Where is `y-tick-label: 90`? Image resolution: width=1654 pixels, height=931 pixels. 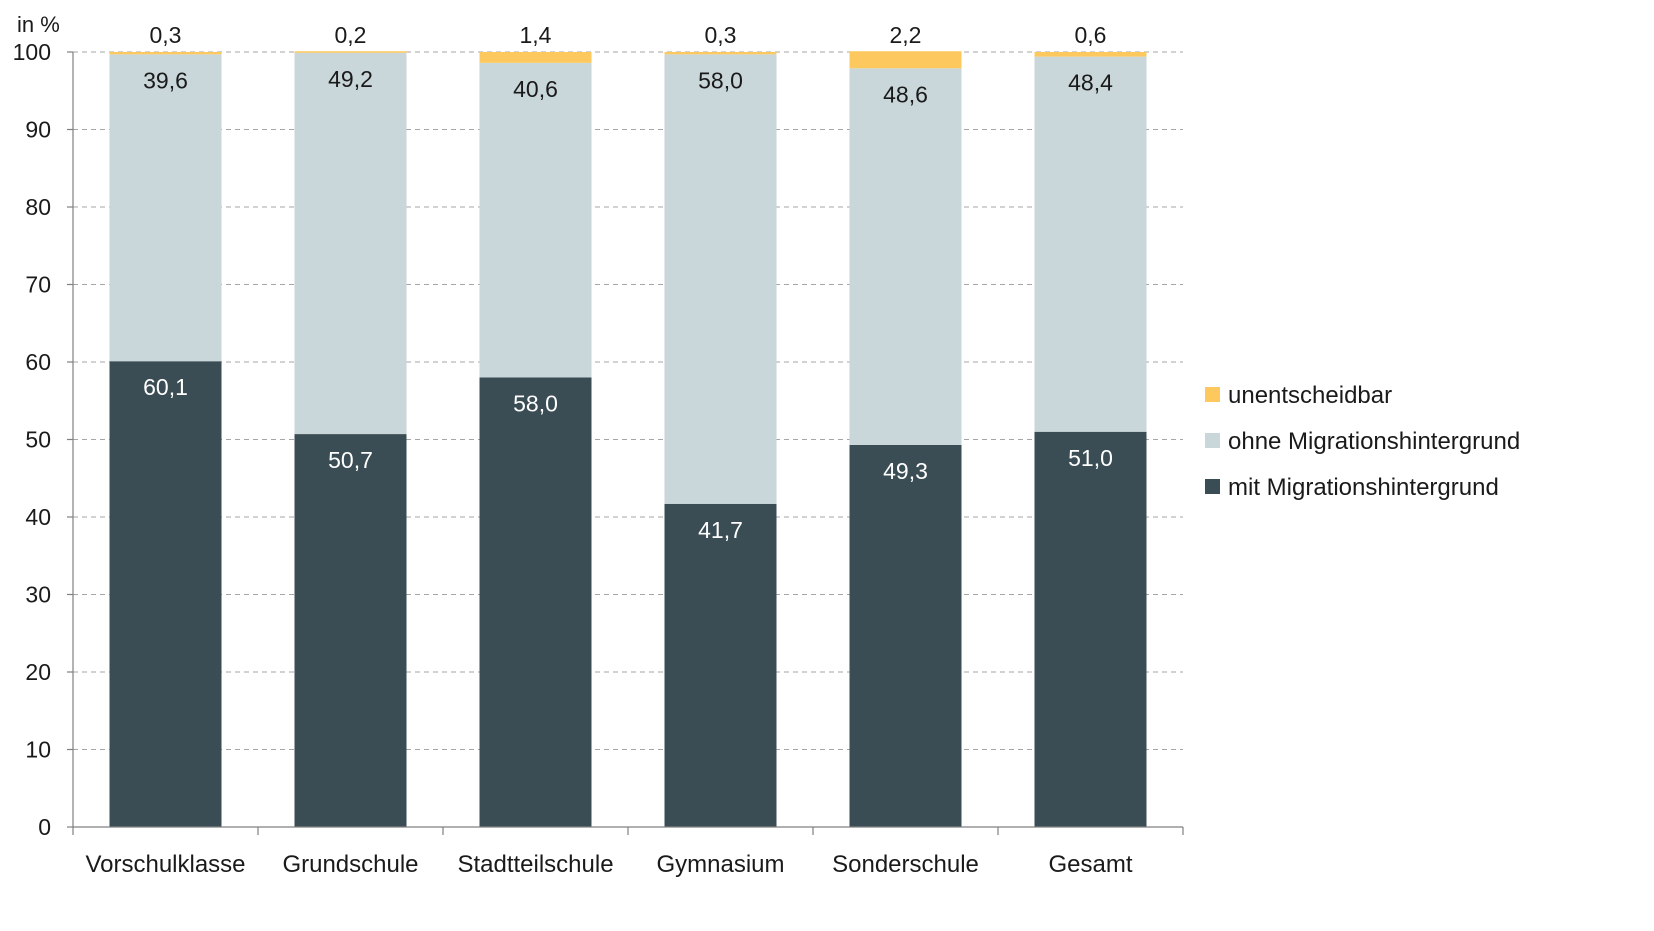 y-tick-label: 90 is located at coordinates (38, 130).